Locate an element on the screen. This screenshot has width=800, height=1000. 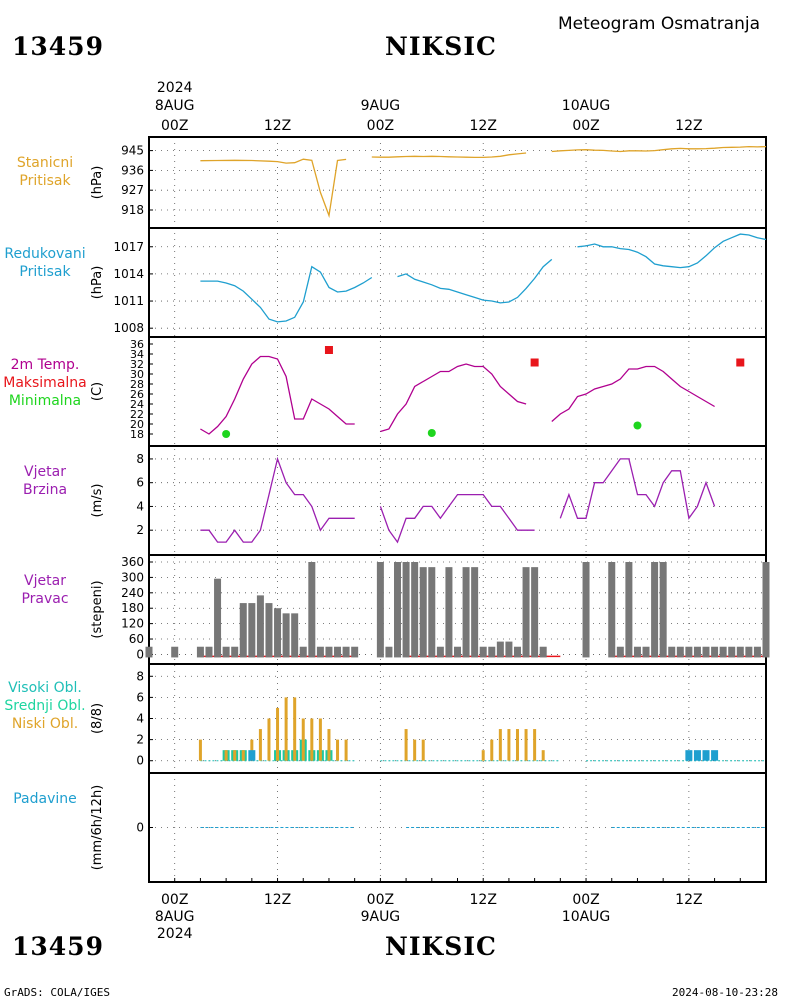
y-tick-label: 4 is located at coordinates (140, 719).